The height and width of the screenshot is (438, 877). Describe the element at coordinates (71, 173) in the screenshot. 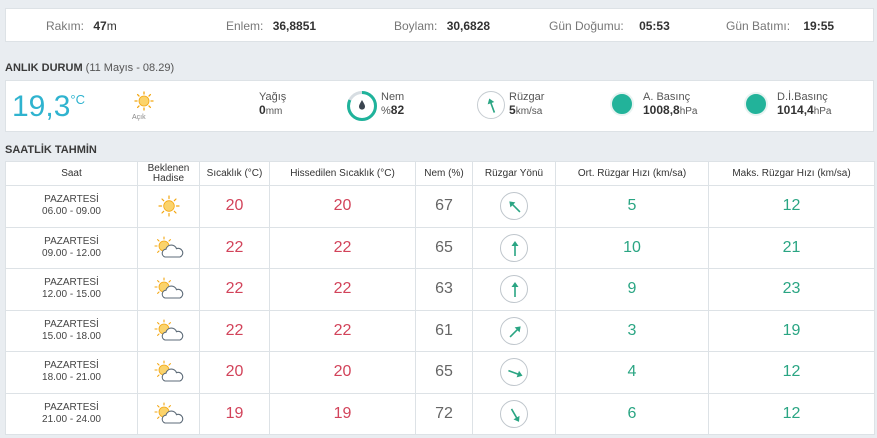

I see `header-time: Saat` at that location.